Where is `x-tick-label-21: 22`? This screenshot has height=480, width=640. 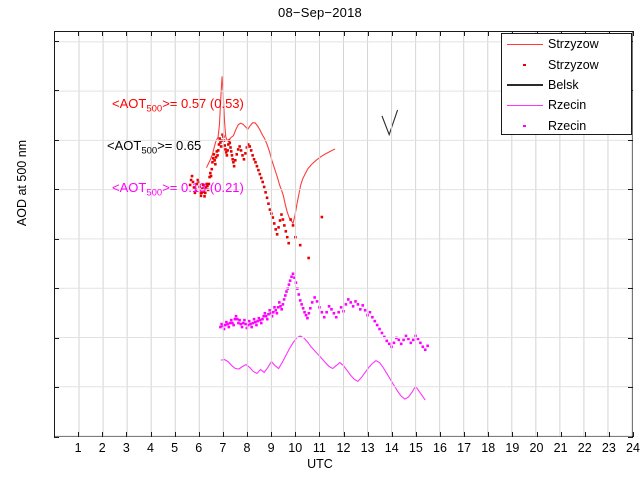
x-tick-label-21: 22 is located at coordinates (584, 448).